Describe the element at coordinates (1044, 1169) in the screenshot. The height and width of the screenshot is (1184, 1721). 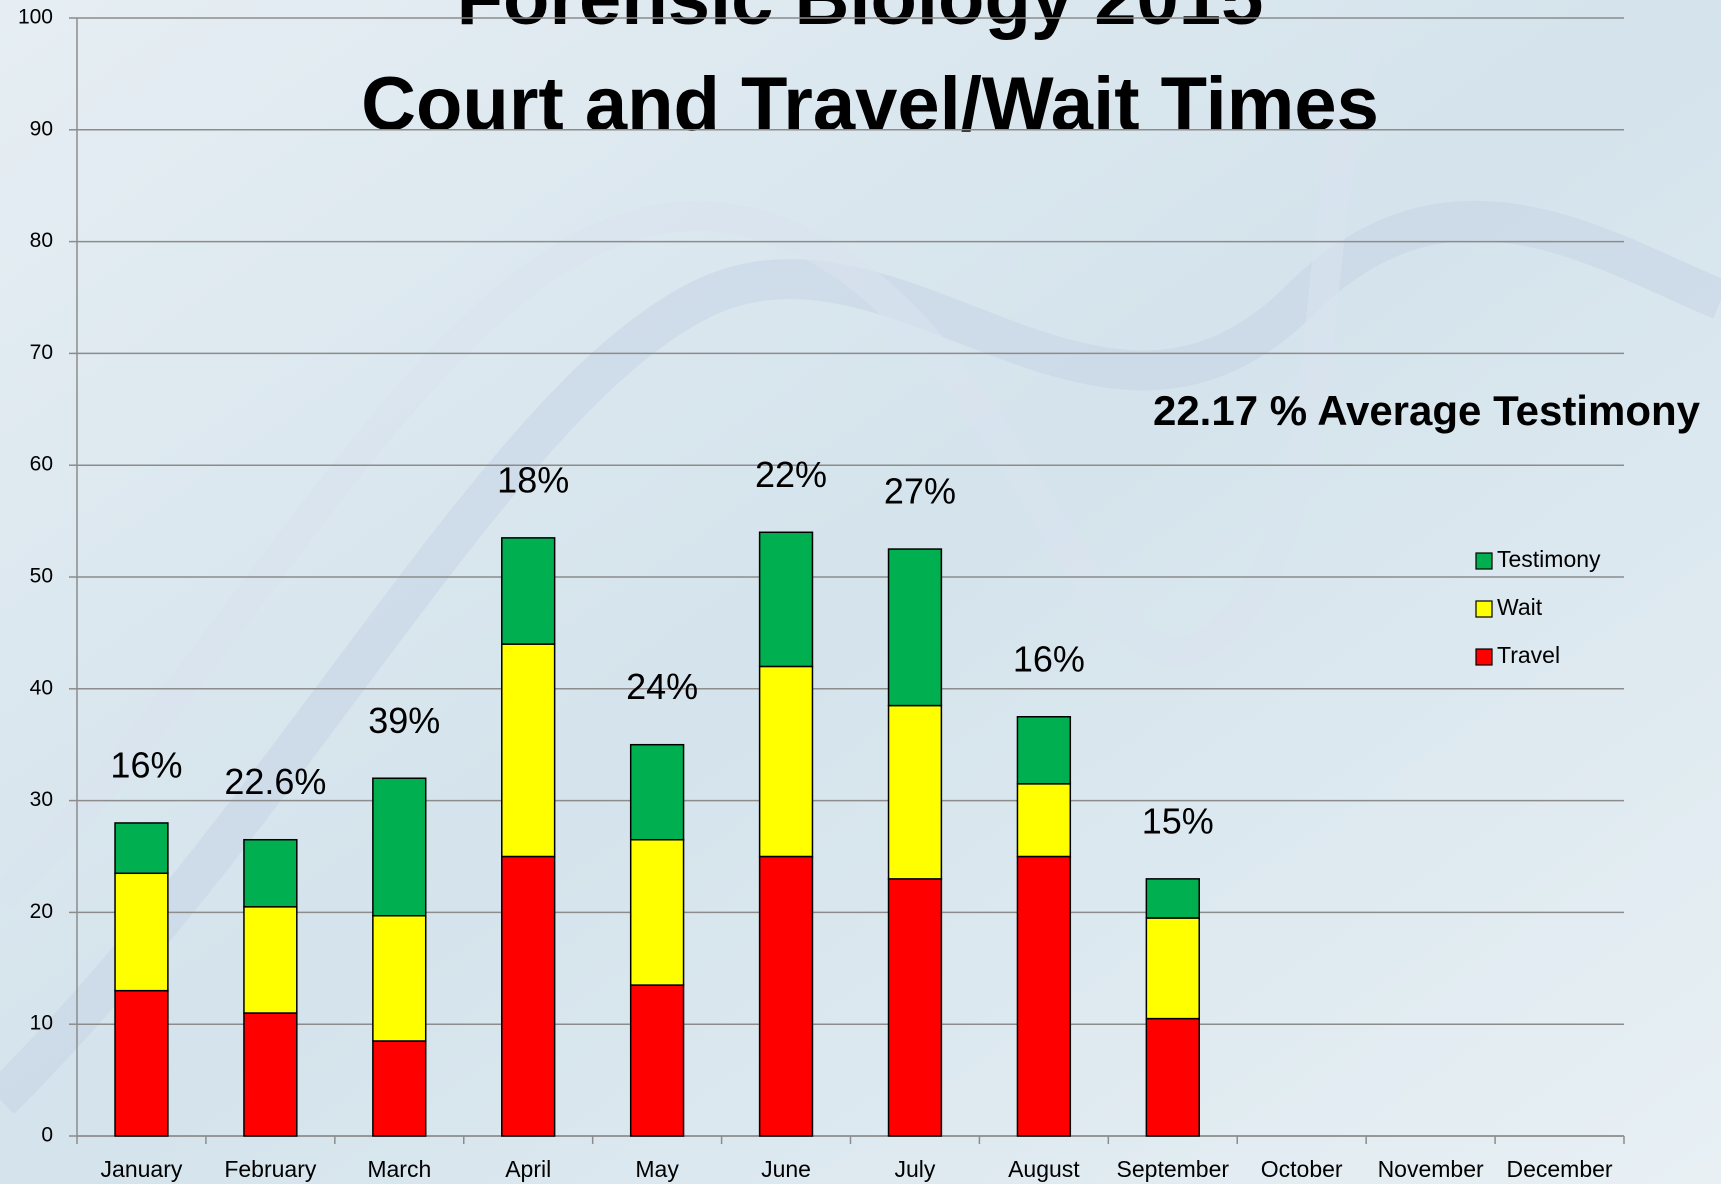
I see `x-tick-label: August` at that location.